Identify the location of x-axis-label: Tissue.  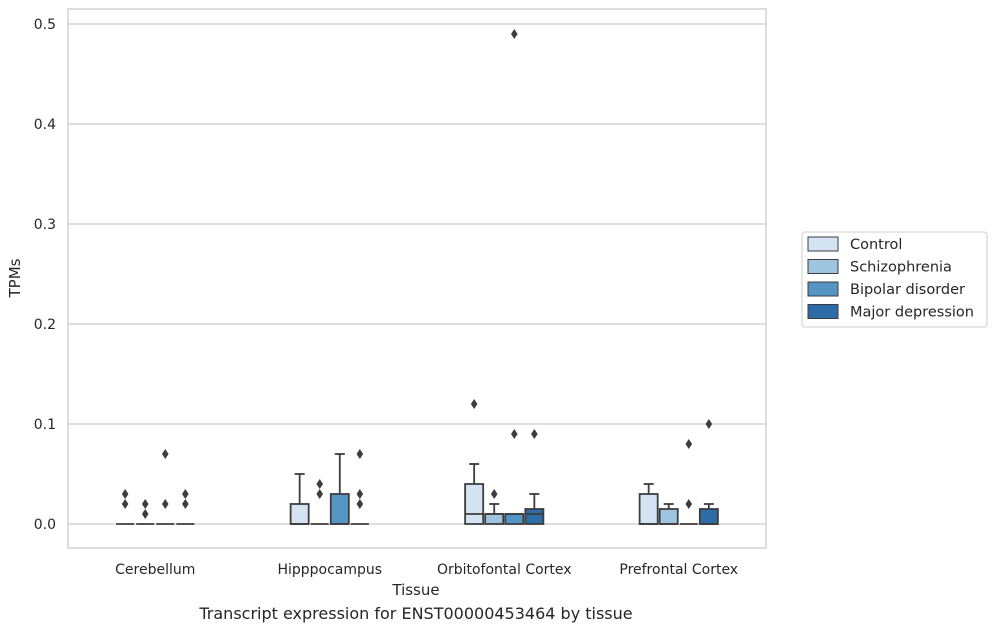
(415, 590).